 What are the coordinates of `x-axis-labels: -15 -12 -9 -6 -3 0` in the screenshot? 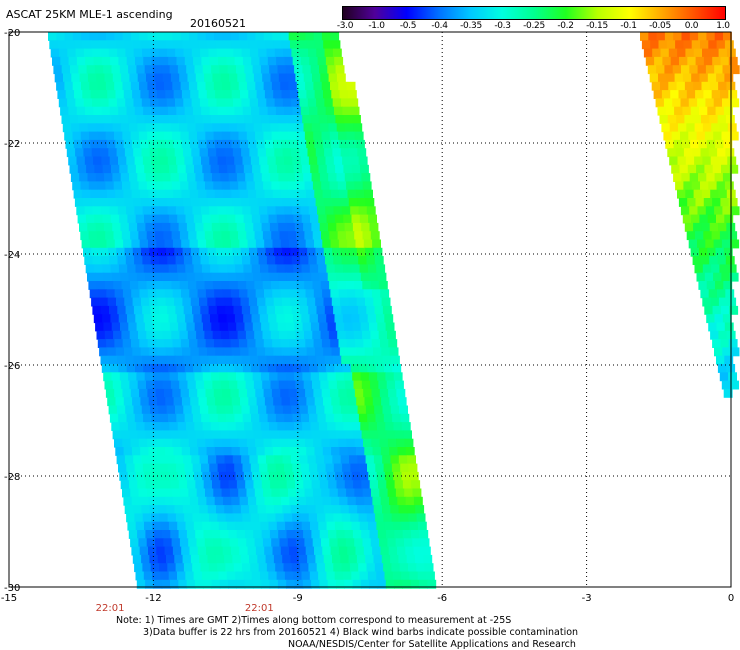 It's located at (367, 598).